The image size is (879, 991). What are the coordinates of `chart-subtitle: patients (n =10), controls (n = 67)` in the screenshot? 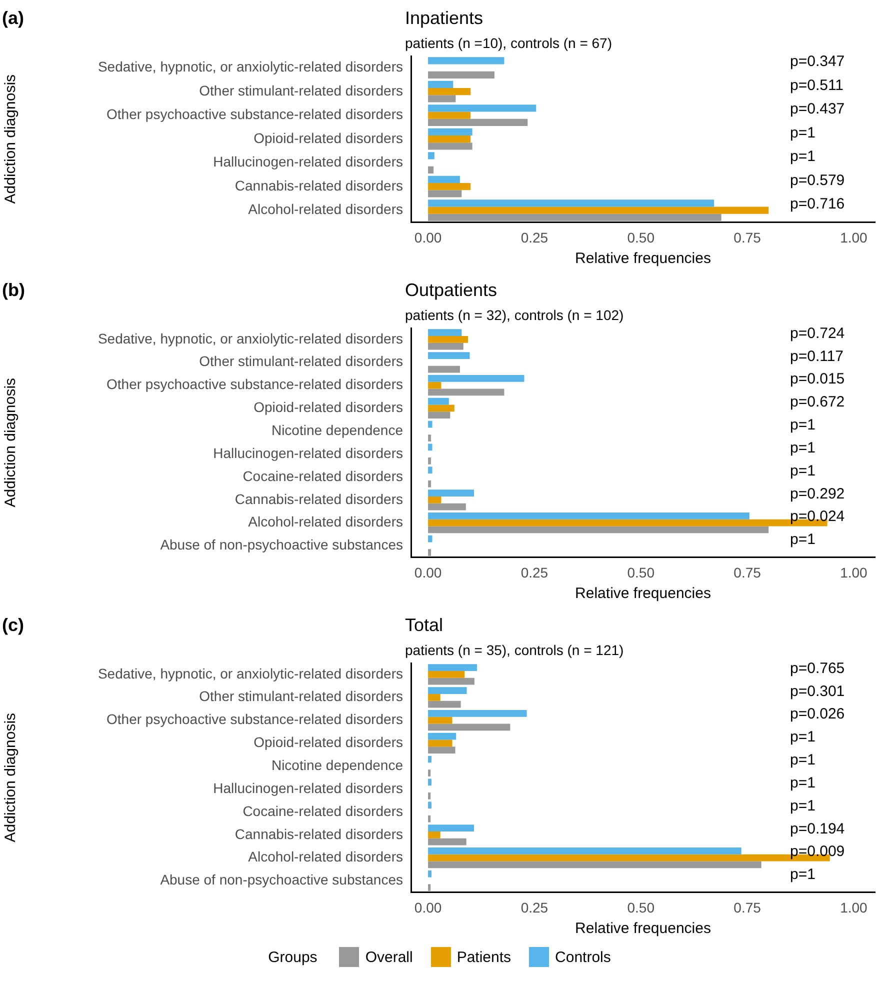 It's located at (508, 43).